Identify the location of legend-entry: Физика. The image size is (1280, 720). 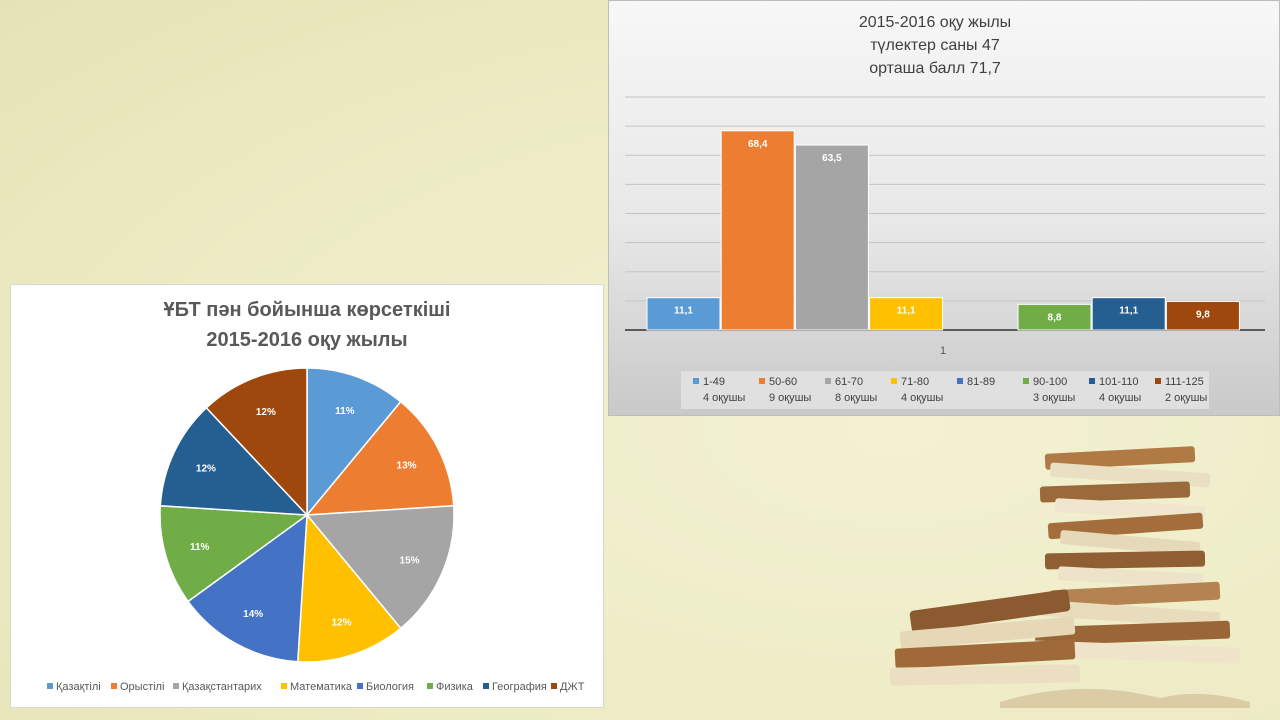
(455, 687).